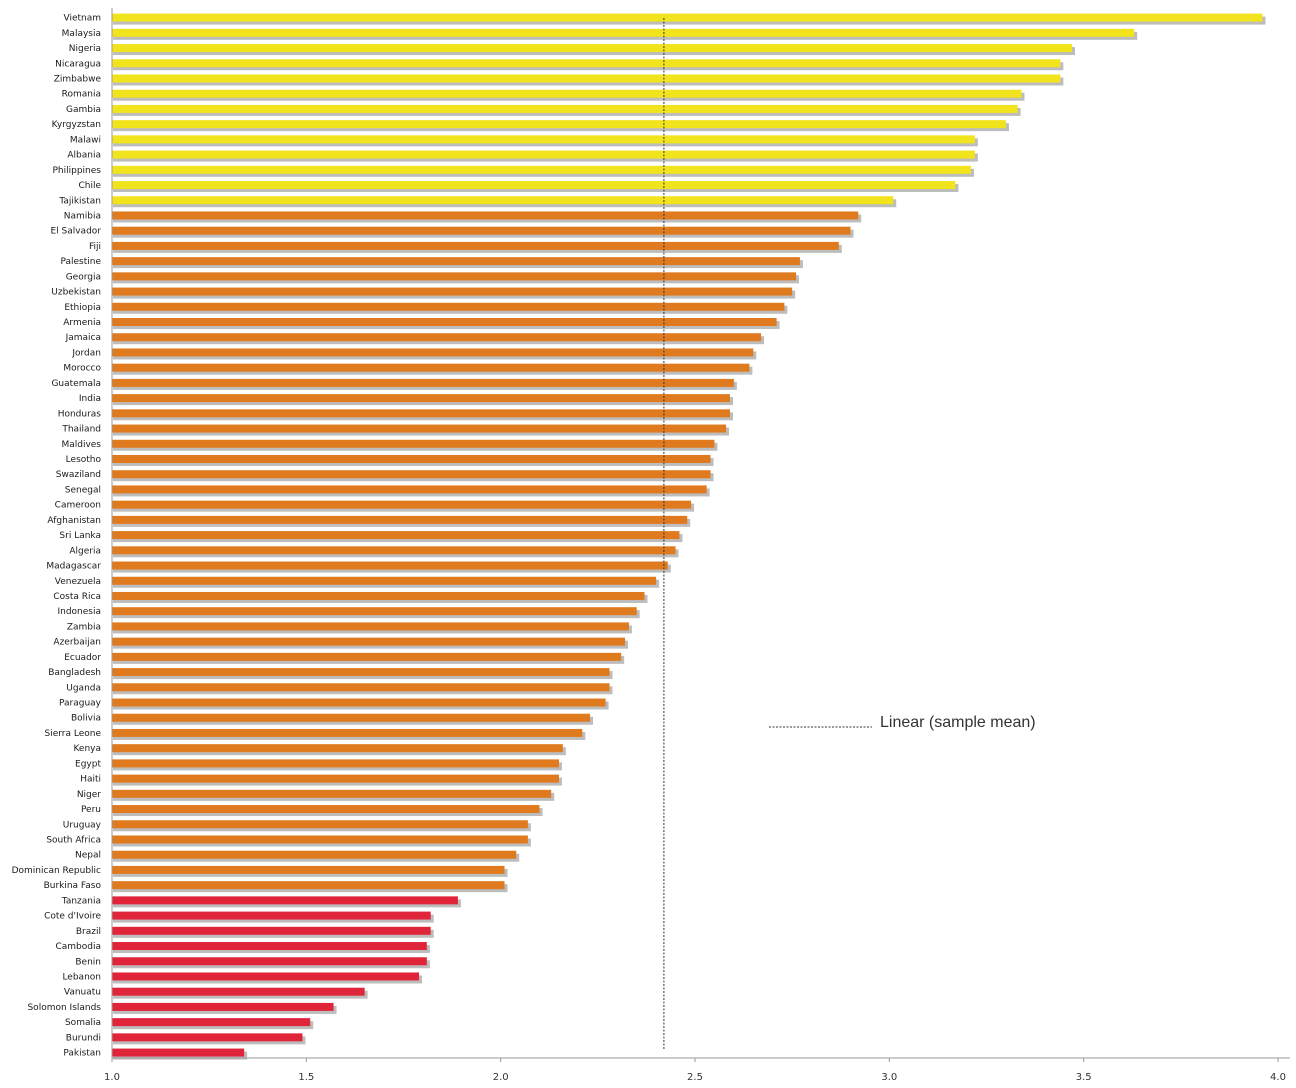 This screenshot has width=1296, height=1088. Describe the element at coordinates (80, 536) in the screenshot. I see `category-label: Sri Lanka` at that location.